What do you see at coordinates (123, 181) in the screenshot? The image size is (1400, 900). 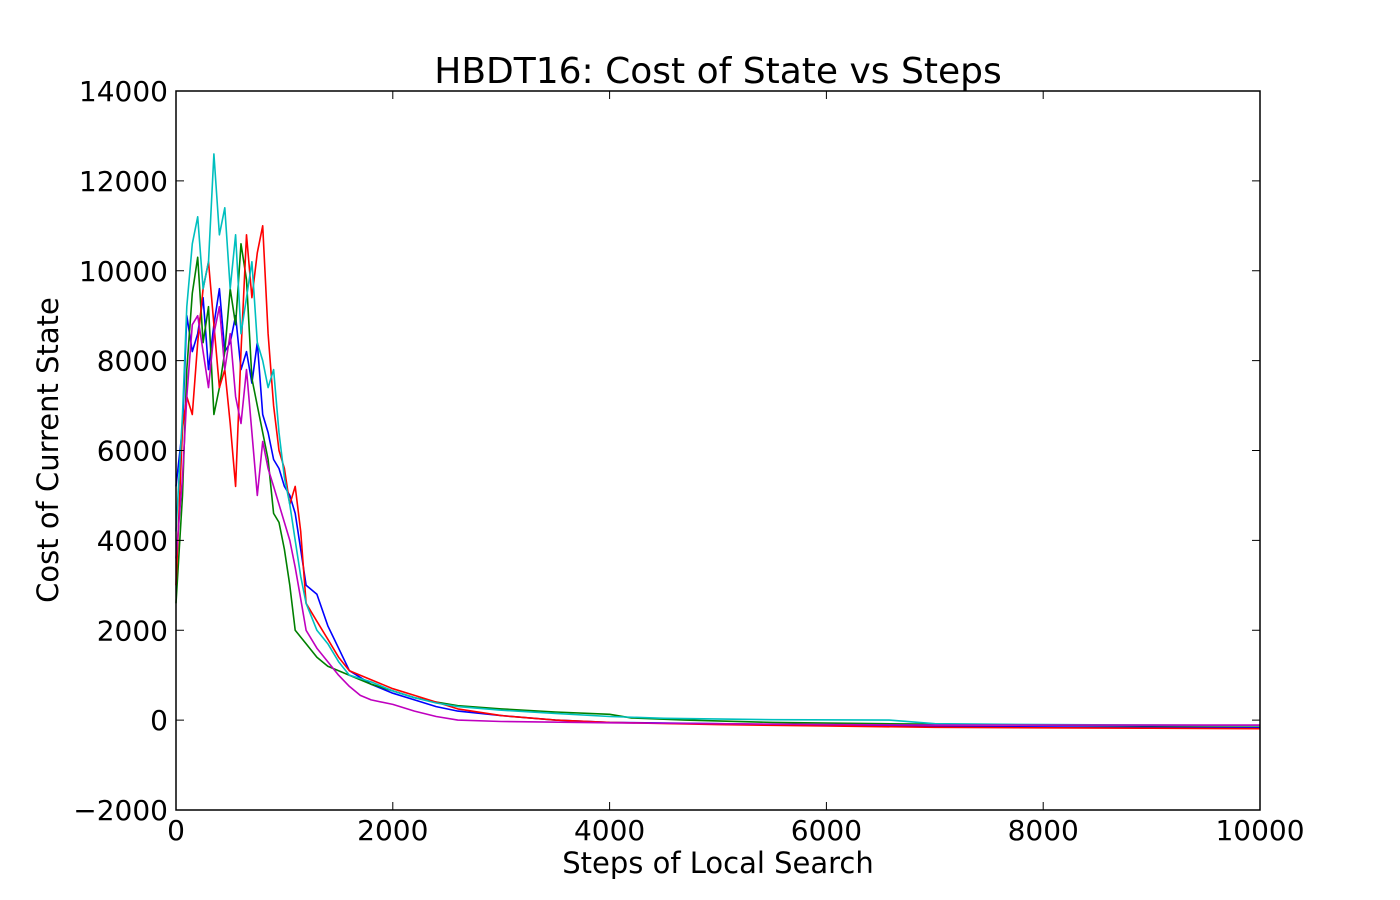 I see `y-tick-label: 12000` at bounding box center [123, 181].